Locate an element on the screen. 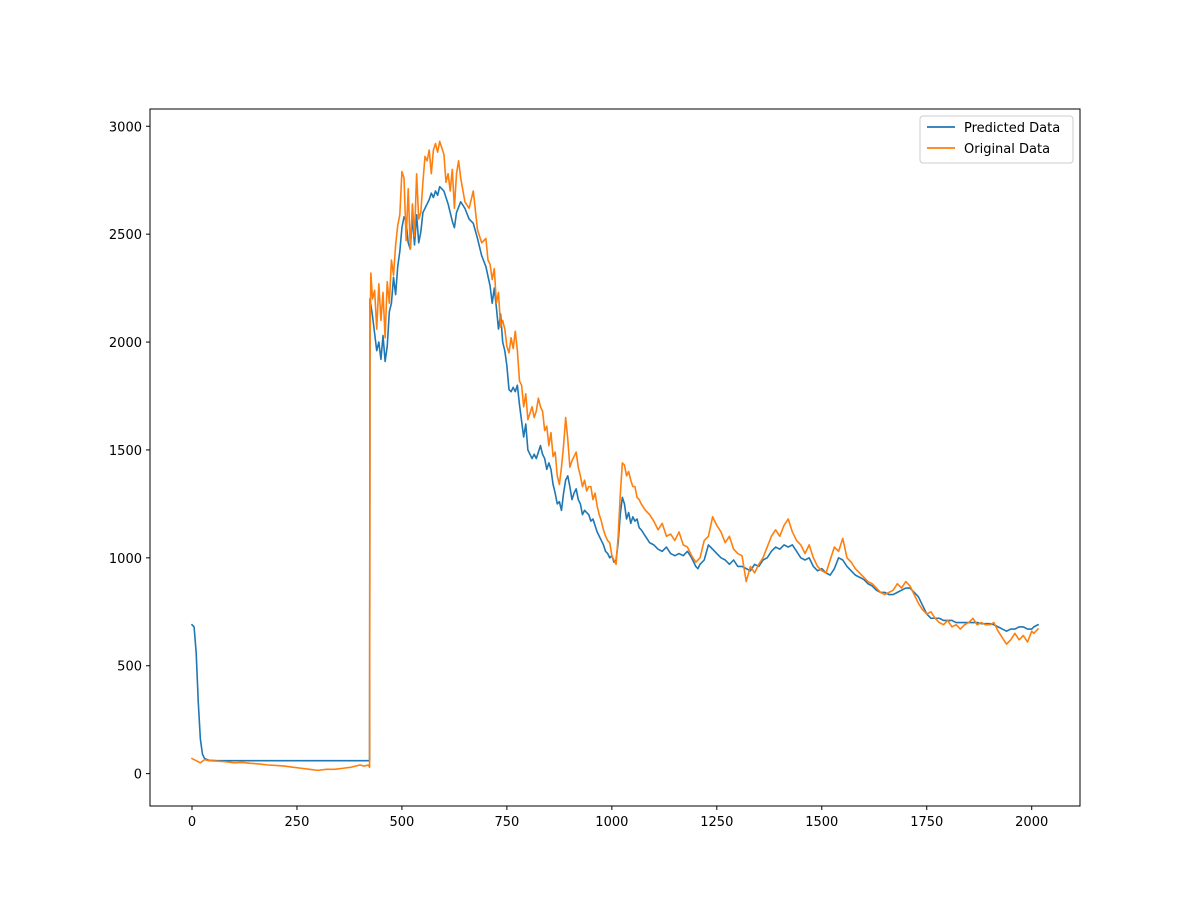 The height and width of the screenshot is (906, 1200). legend-box is located at coordinates (996, 139).